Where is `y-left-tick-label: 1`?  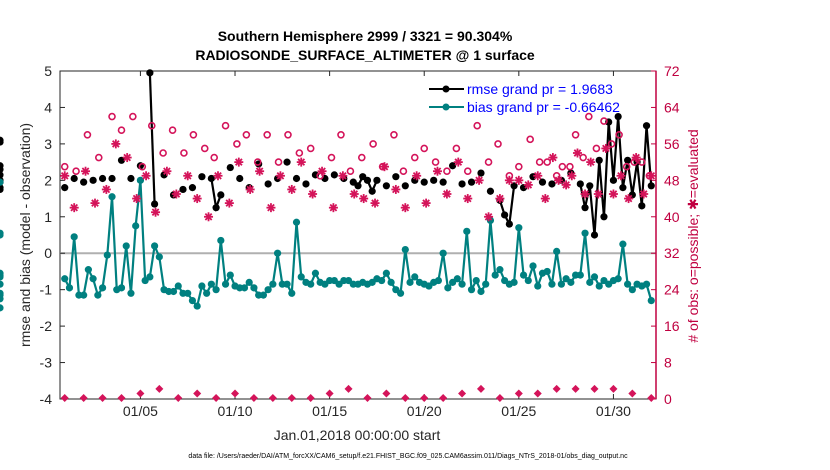 y-left-tick-label: 1 is located at coordinates (48, 217).